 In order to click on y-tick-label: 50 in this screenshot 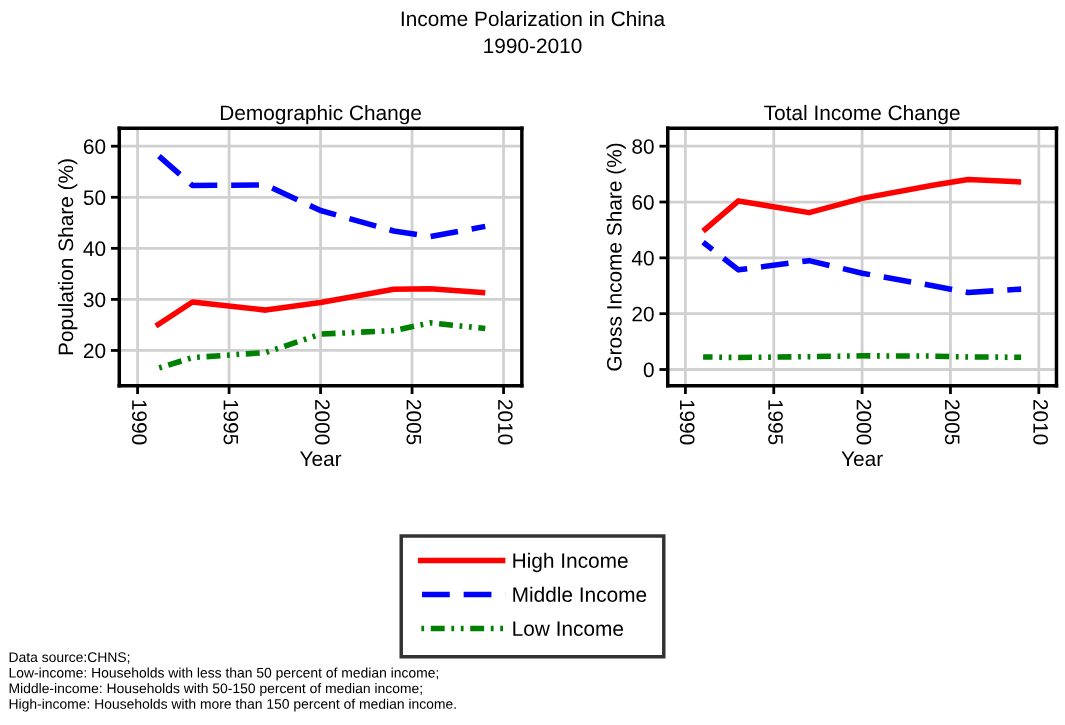, I will do `click(94, 198)`.